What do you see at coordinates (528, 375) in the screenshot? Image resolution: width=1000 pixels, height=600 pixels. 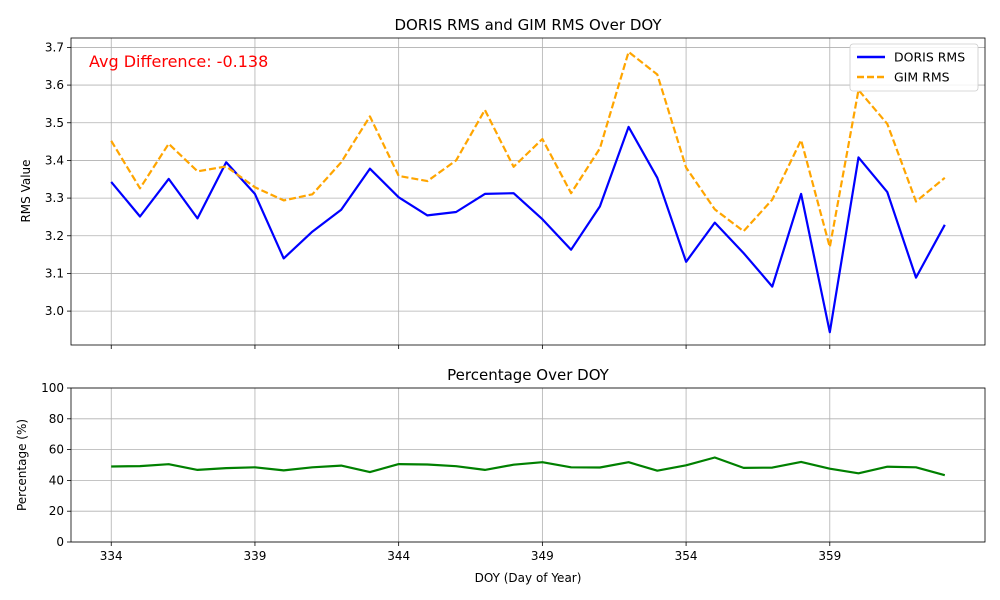 I see `percentage-chart-title: Percentage Over DOY` at bounding box center [528, 375].